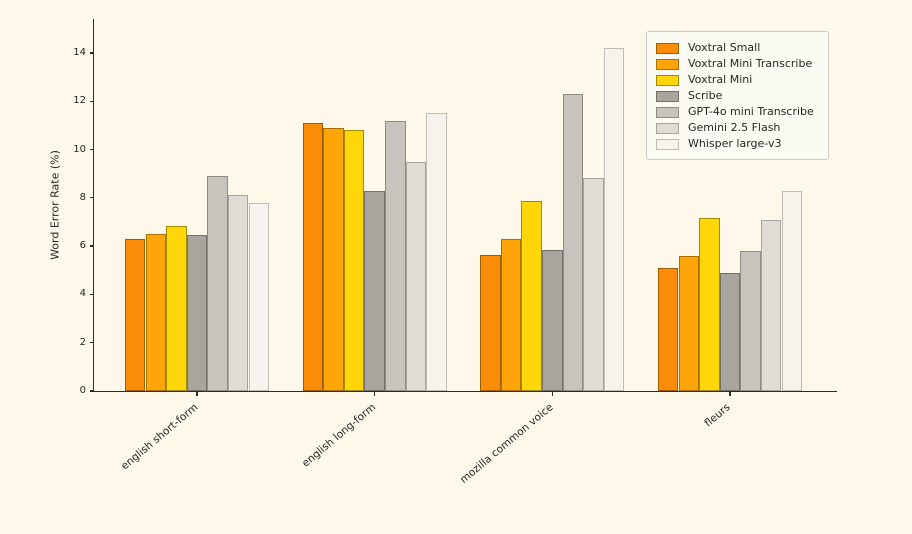  I want to click on y-tick-label: 4, so click(82, 294).